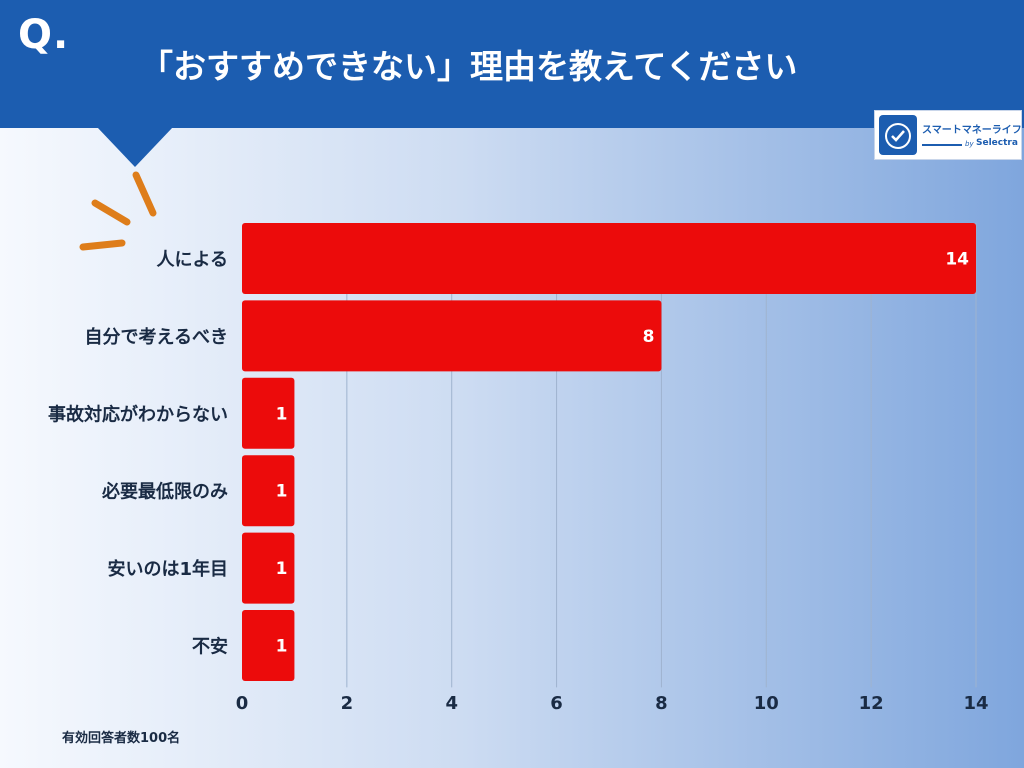 Image resolution: width=1024 pixels, height=768 pixels. What do you see at coordinates (942, 145) in the screenshot?
I see `logo-rule` at bounding box center [942, 145].